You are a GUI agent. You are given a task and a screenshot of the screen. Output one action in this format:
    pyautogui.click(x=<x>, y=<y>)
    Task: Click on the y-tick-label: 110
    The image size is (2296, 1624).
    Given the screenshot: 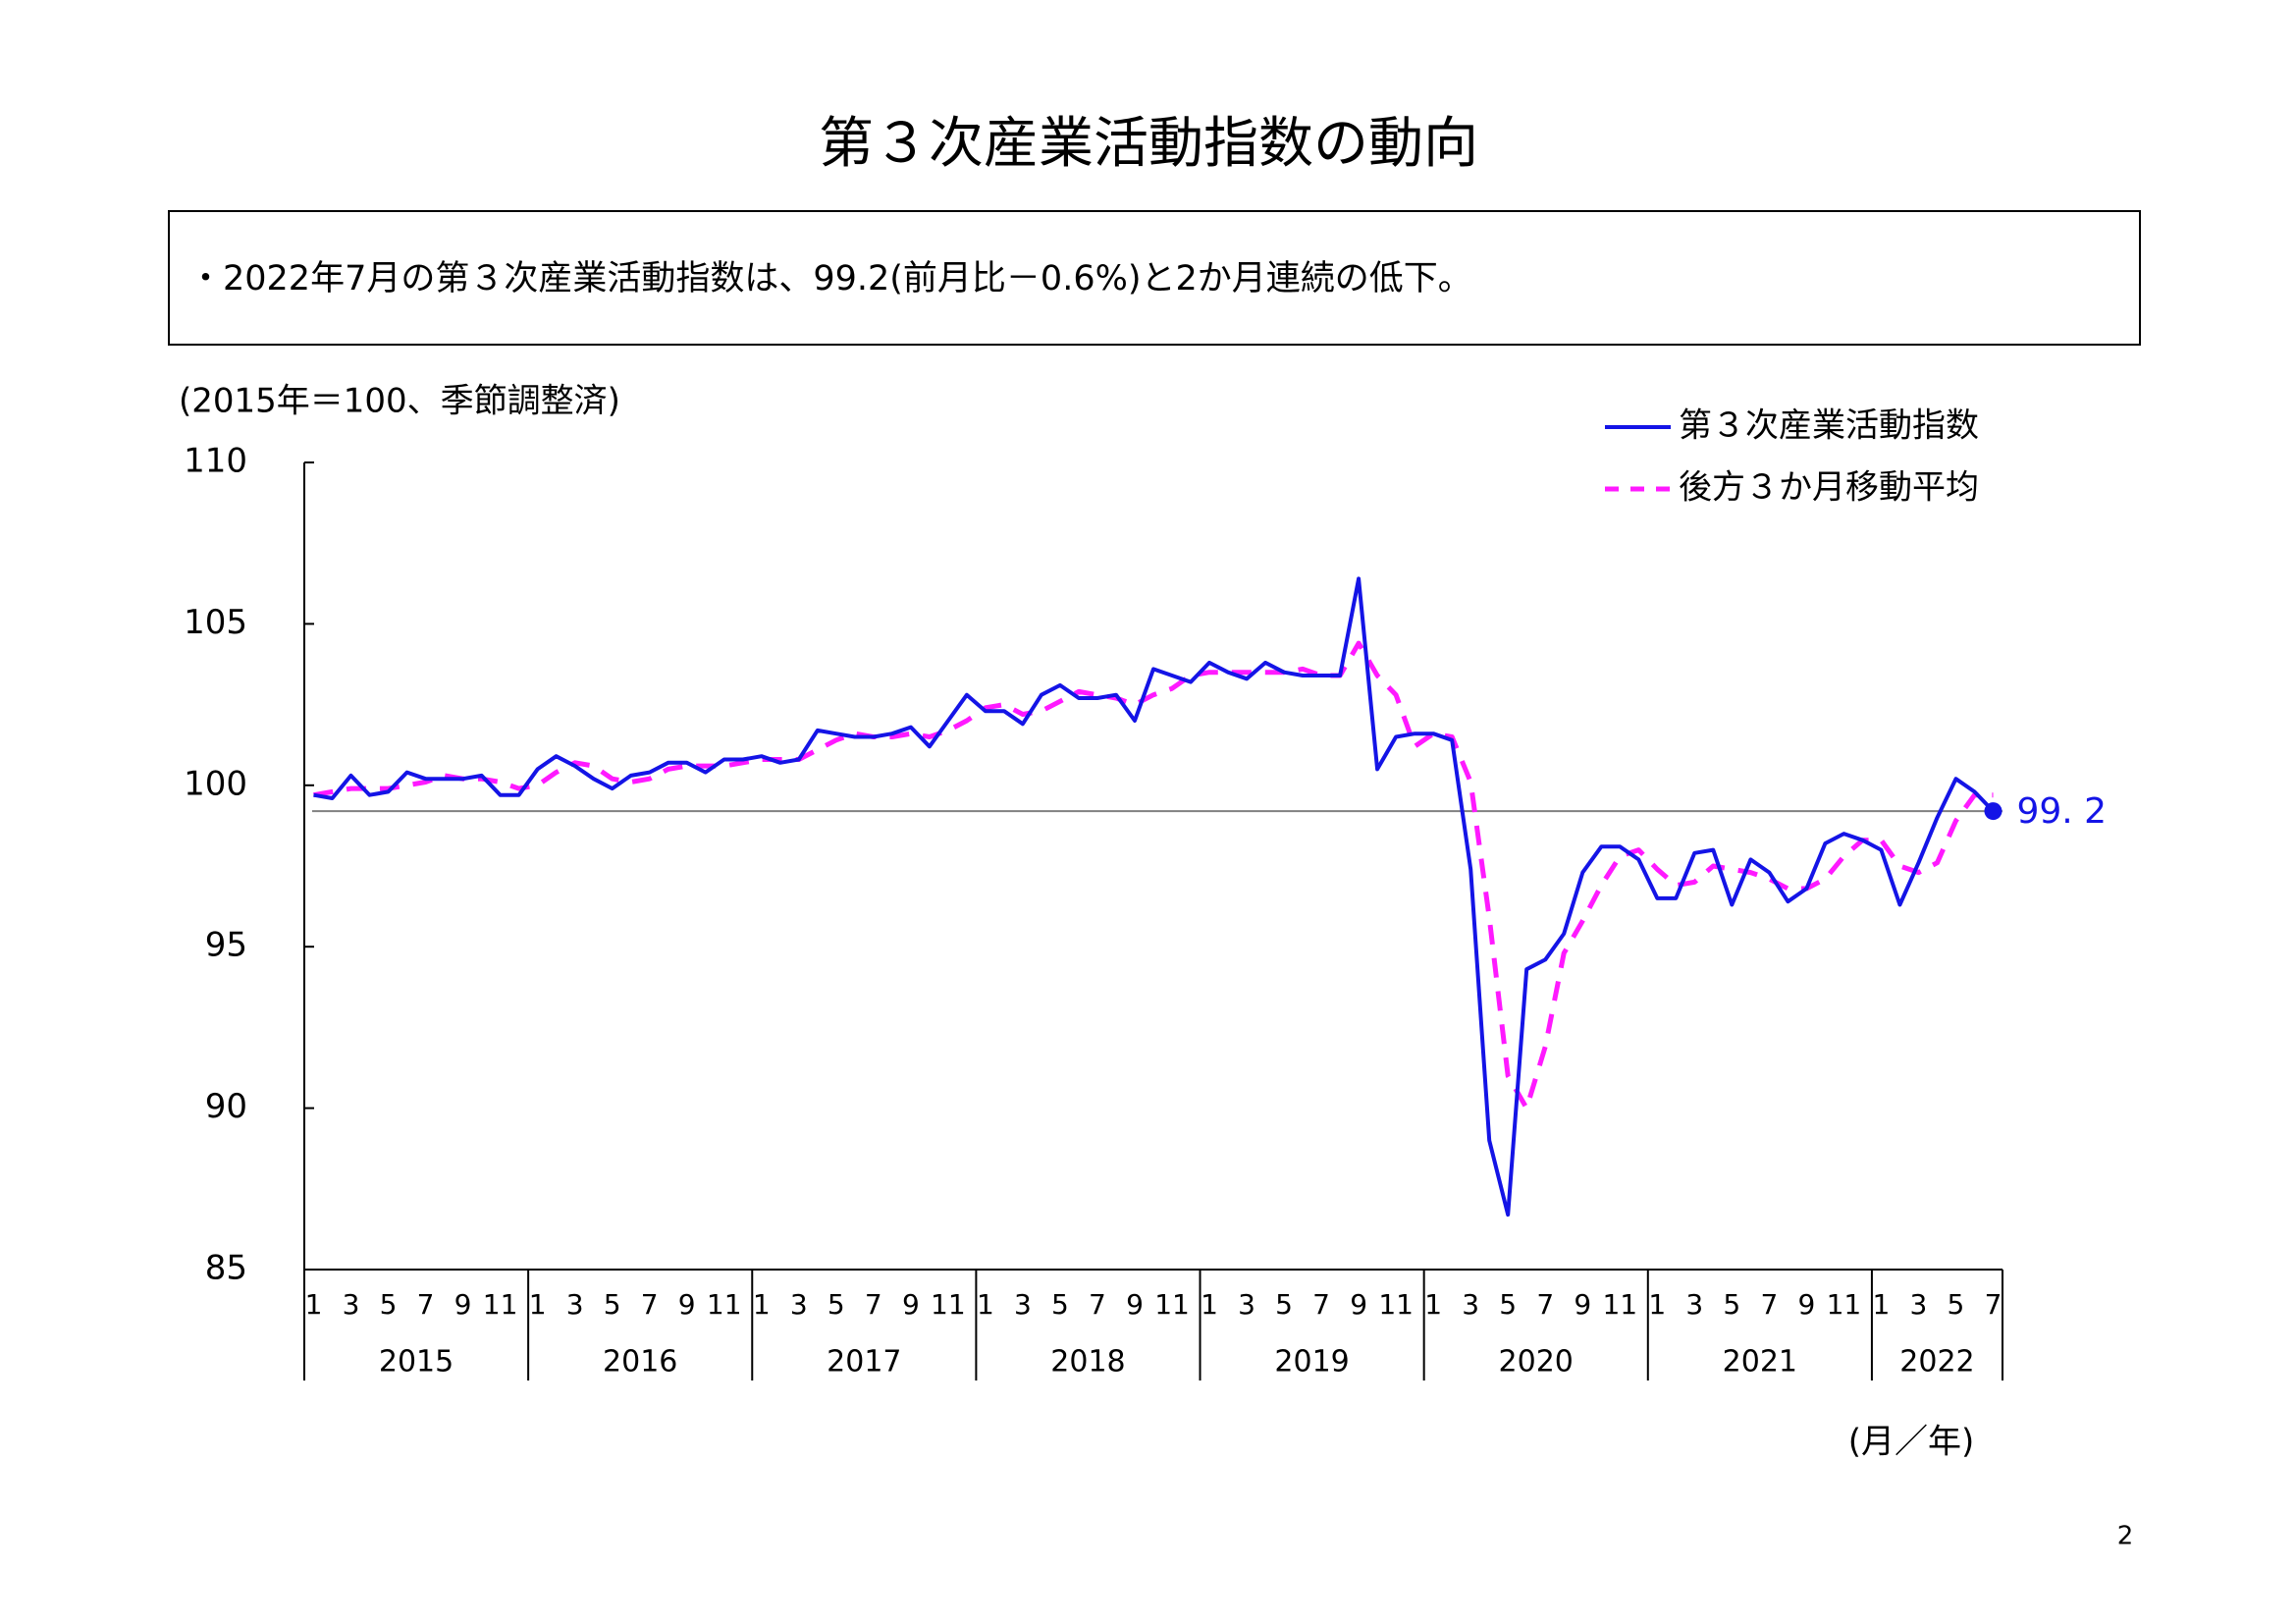 What is the action you would take?
    pyautogui.click(x=216, y=461)
    